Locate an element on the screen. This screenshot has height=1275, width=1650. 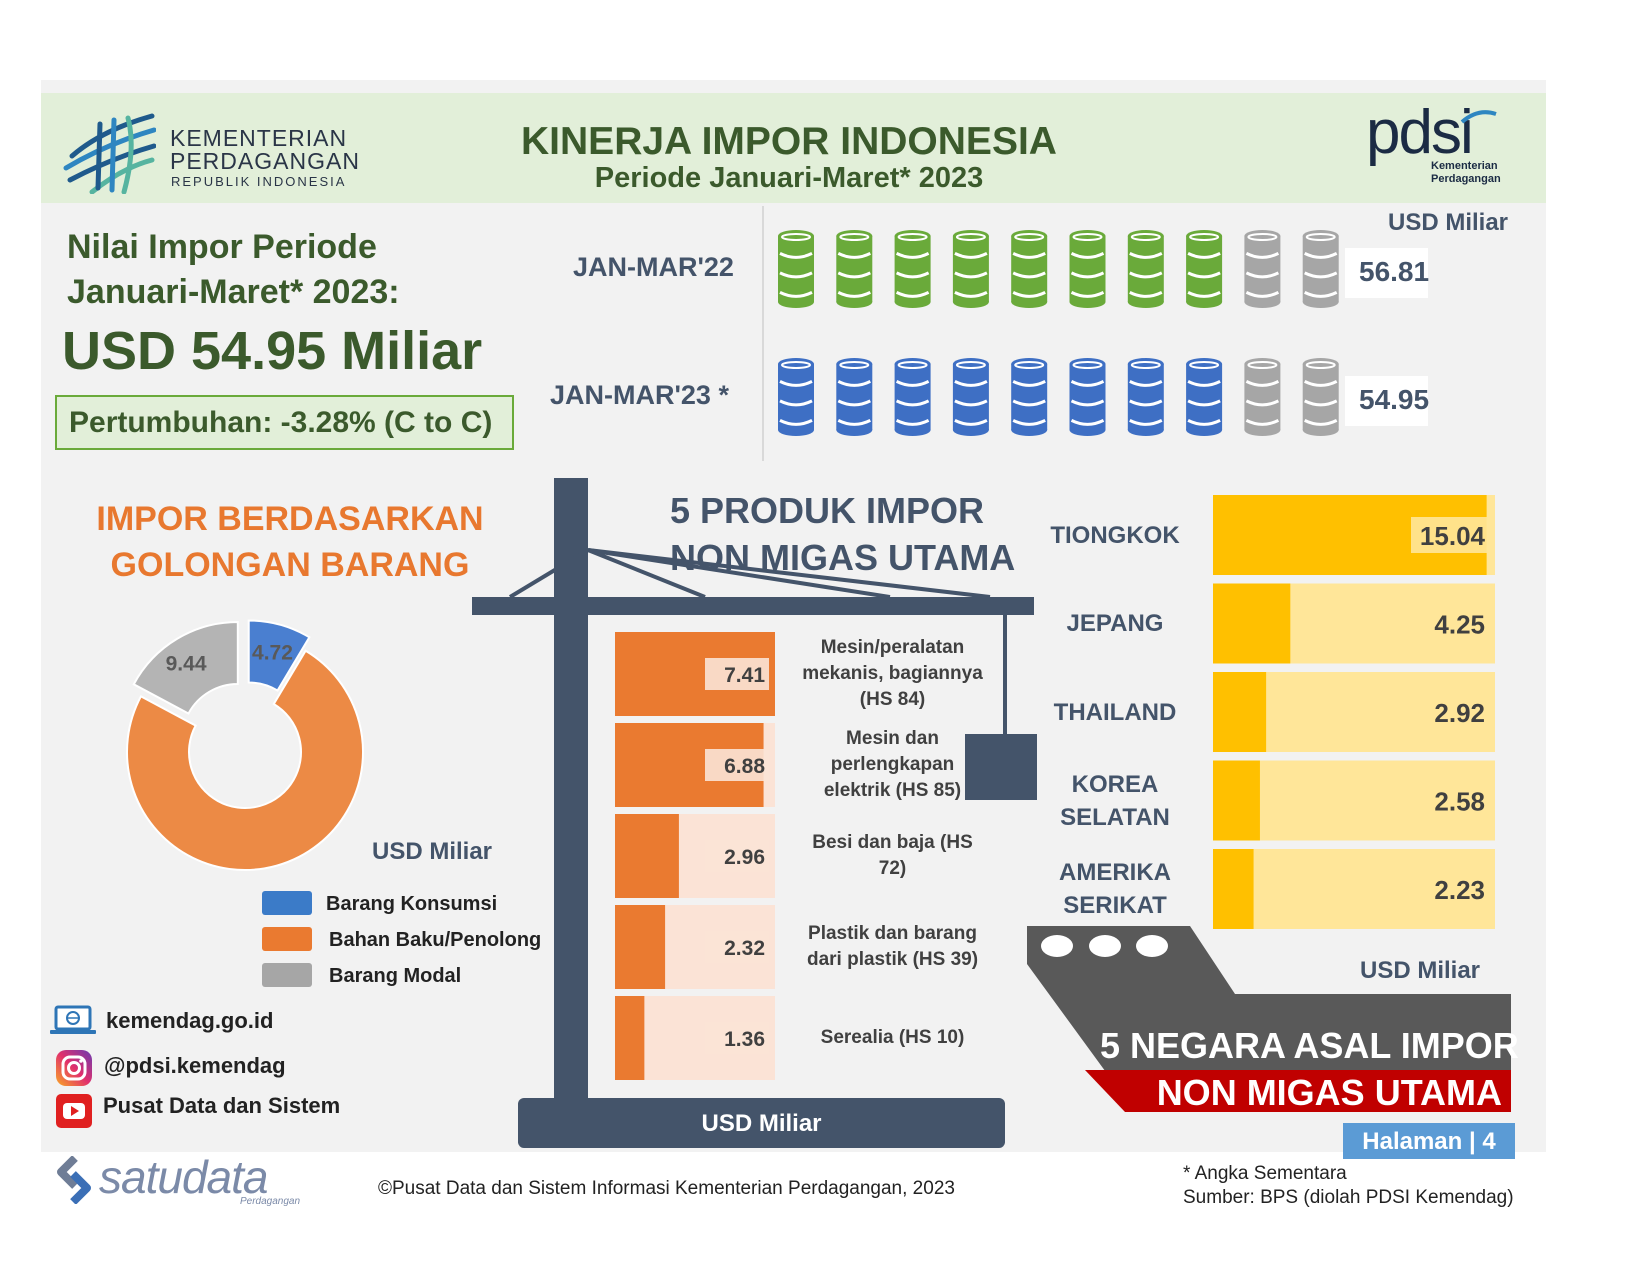
page-number-label: Halaman | 4 is located at coordinates (1429, 1141).